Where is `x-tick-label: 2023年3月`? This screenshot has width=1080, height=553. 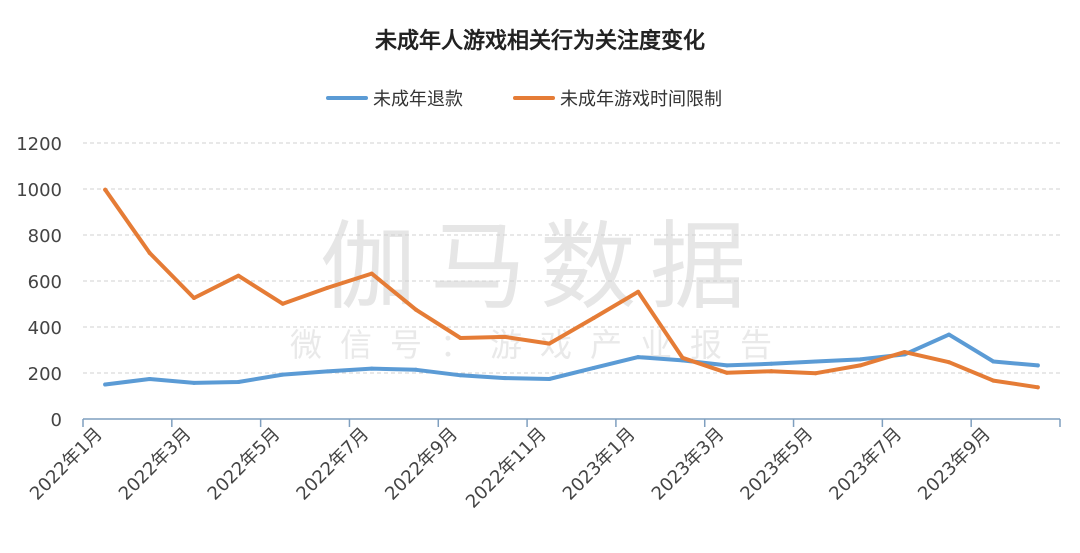 x-tick-label: 2023年3月 is located at coordinates (688, 464).